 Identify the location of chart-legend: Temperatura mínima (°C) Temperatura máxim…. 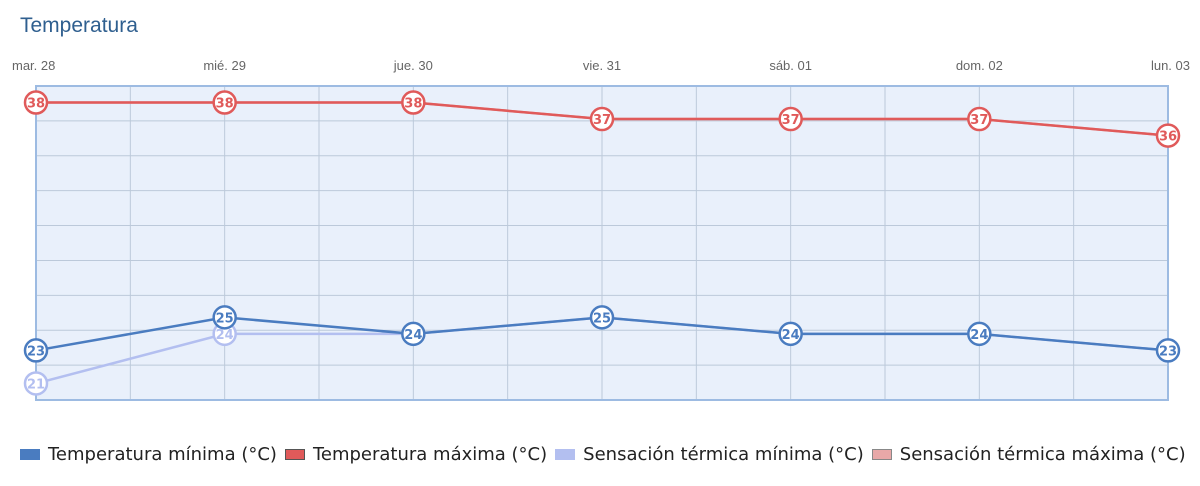
(607, 454).